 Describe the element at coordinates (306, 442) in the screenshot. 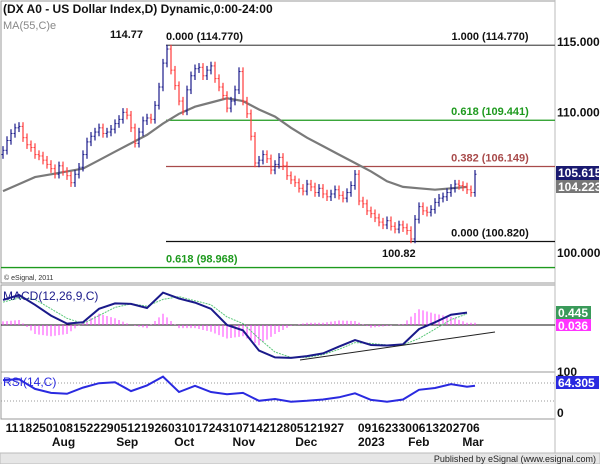

I see `month-label: Dec` at that location.